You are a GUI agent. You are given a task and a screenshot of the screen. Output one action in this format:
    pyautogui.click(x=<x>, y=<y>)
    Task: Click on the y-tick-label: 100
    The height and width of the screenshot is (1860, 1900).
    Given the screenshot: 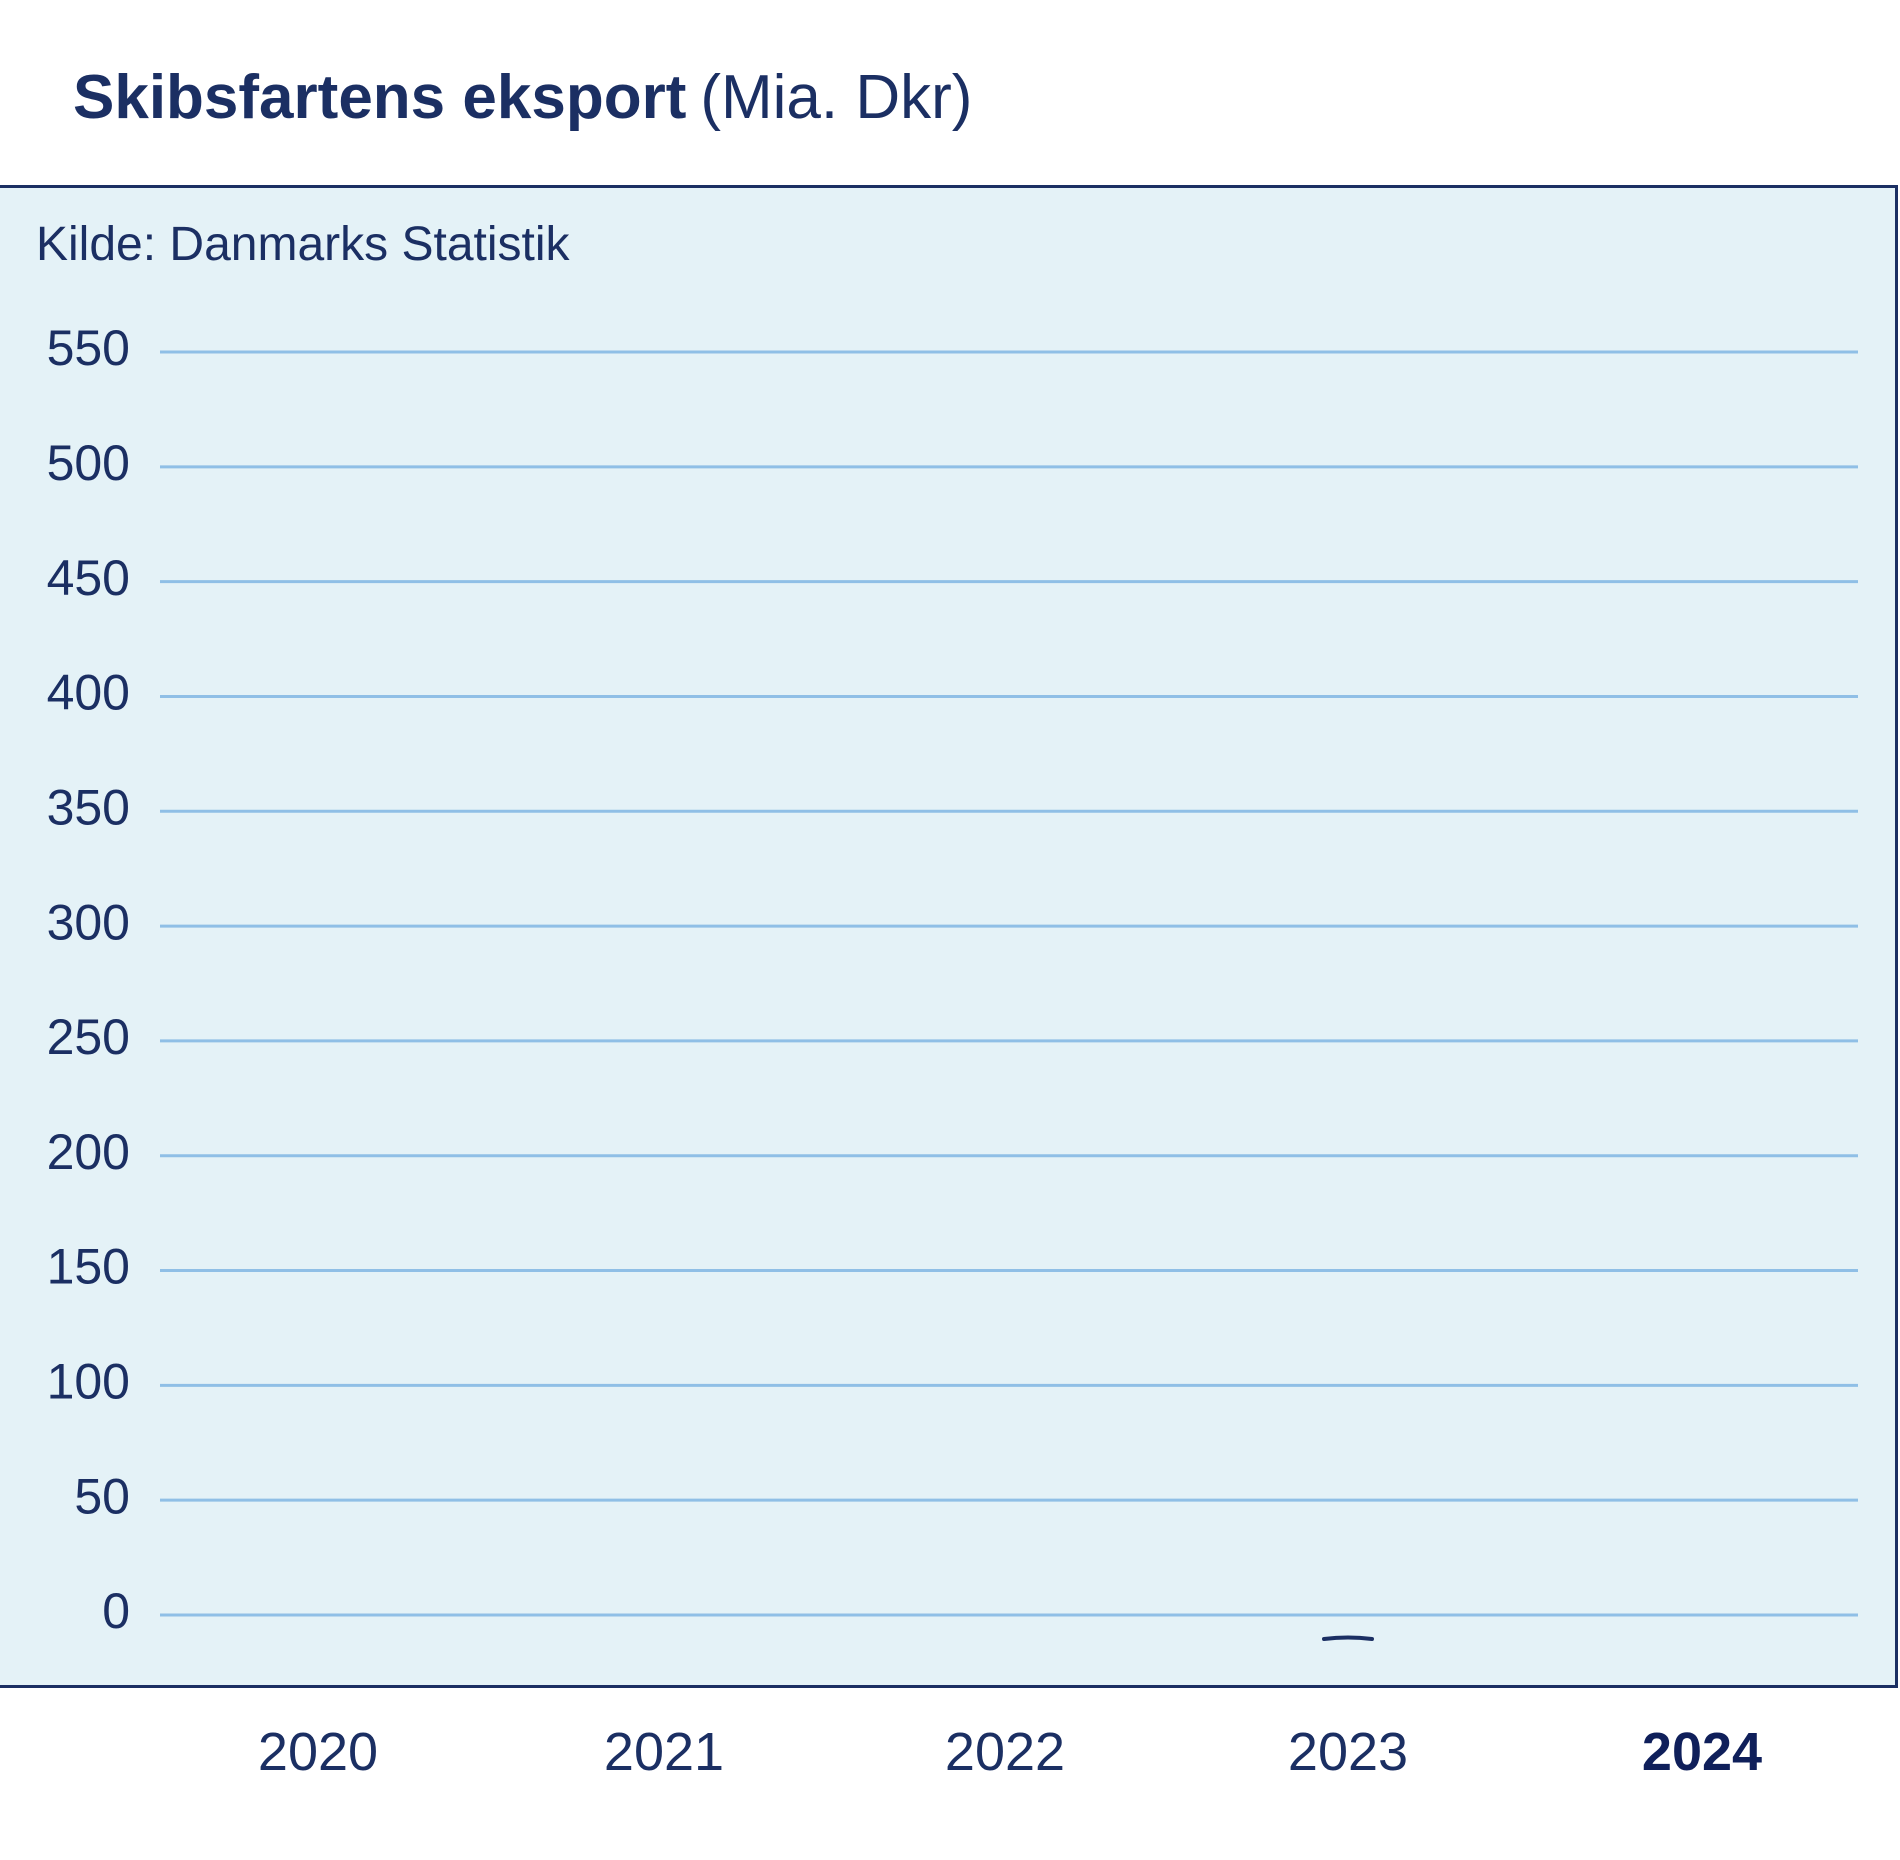 What is the action you would take?
    pyautogui.click(x=88, y=1382)
    